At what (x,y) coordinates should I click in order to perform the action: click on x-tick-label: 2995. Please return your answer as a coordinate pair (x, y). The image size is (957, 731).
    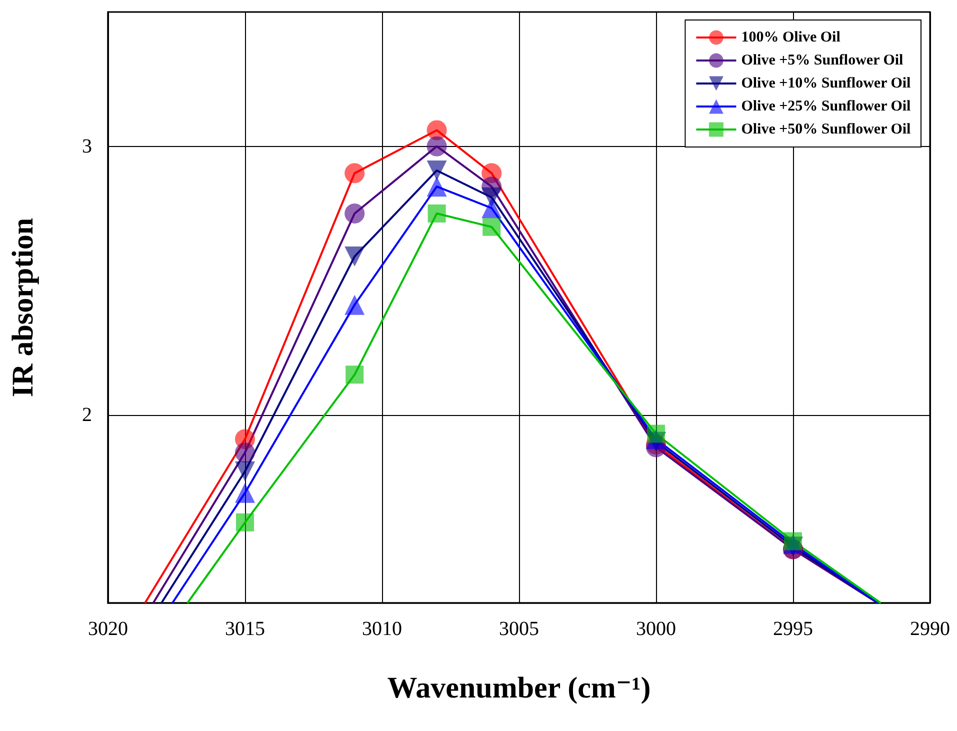
    Looking at the image, I should click on (793, 629).